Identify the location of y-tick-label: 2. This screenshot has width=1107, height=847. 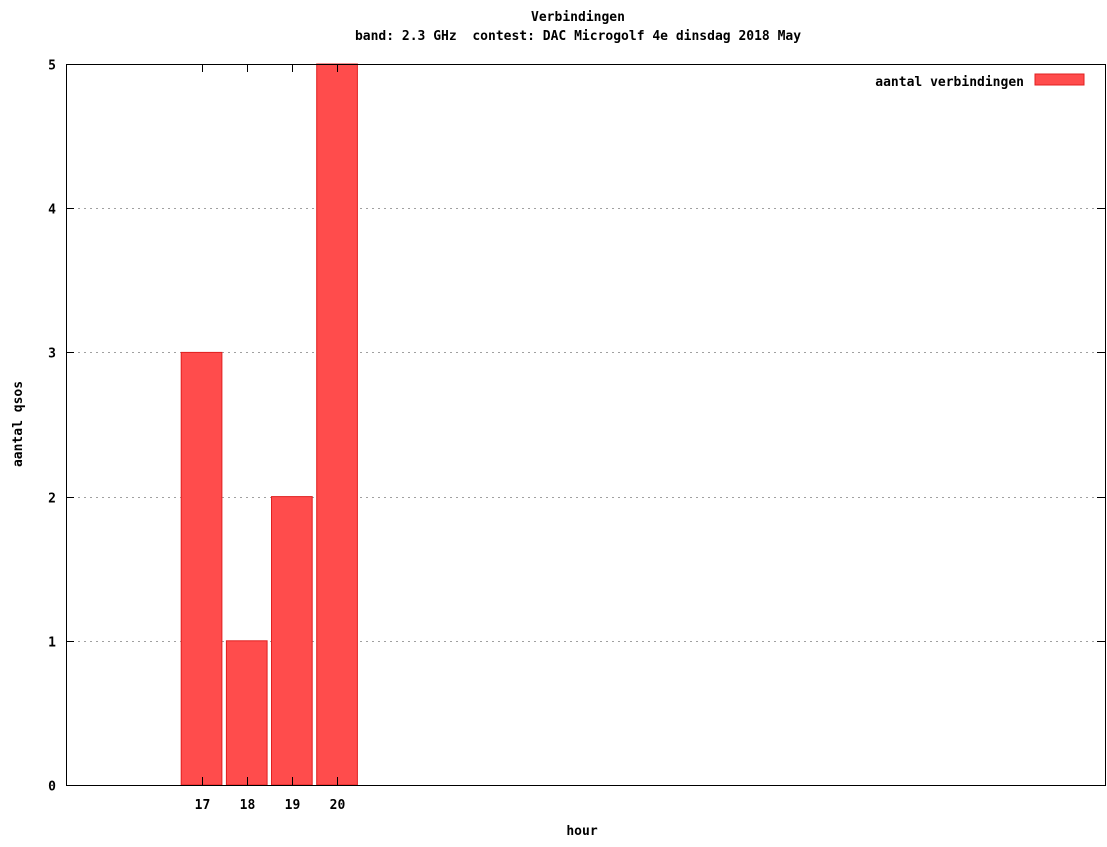
(52, 499).